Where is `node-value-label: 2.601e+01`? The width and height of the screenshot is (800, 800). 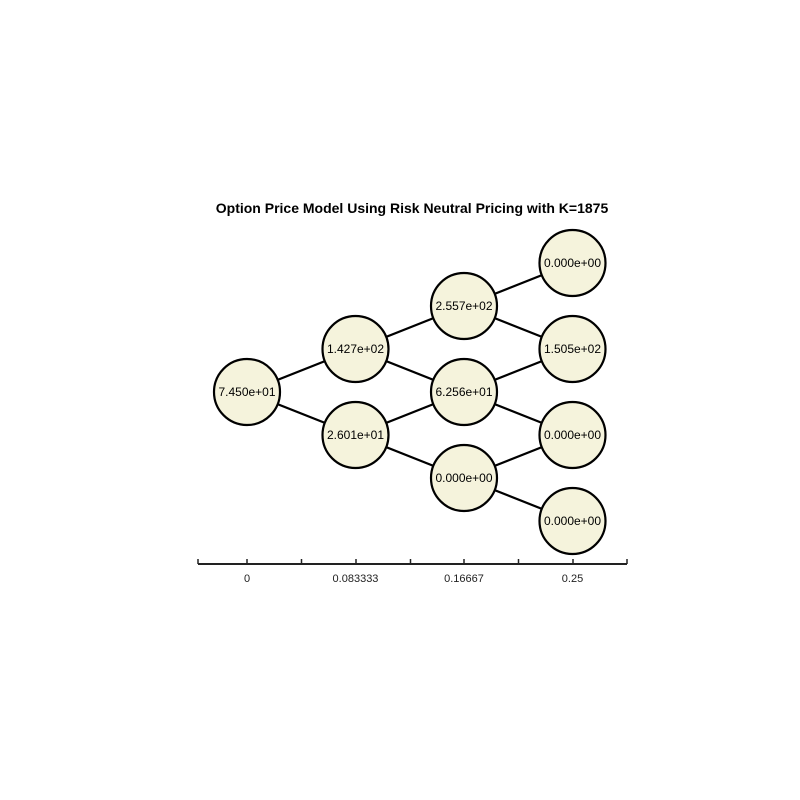 node-value-label: 2.601e+01 is located at coordinates (355, 435).